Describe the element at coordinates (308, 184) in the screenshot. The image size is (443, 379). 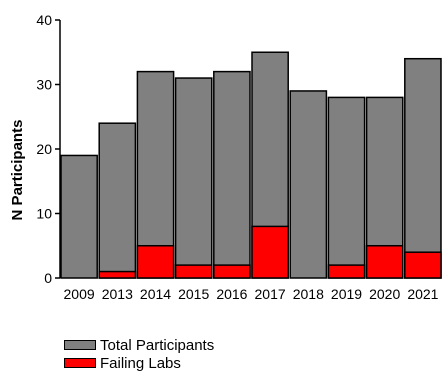
I see `bar-total-2018` at that location.